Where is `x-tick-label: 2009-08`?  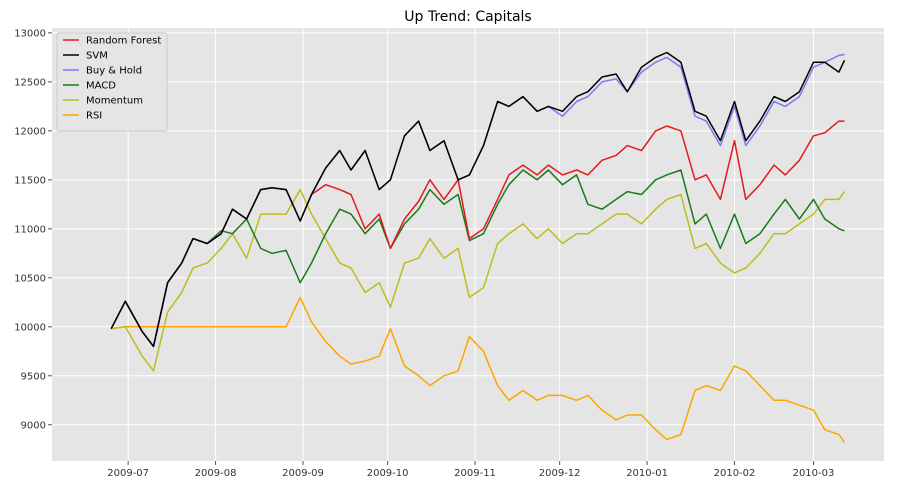
x-tick-label: 2009-08 is located at coordinates (216, 473).